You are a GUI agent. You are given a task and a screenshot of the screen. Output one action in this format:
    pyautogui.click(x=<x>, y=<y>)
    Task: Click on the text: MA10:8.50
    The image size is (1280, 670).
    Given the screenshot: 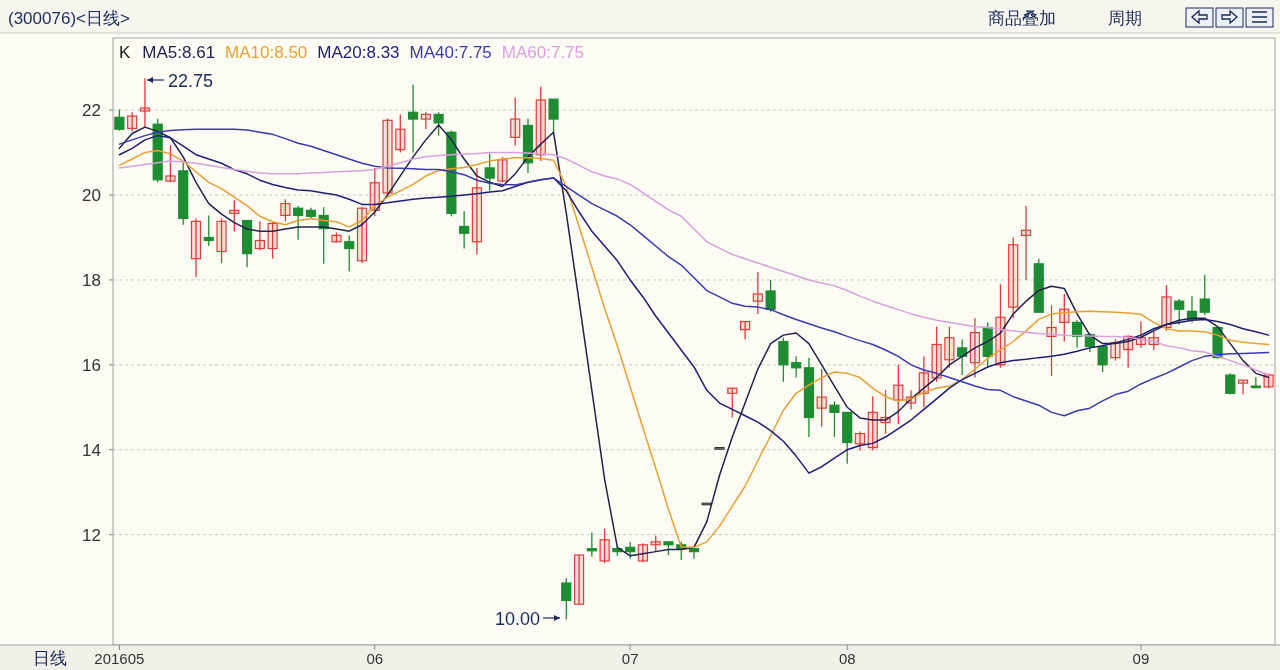 What is the action you would take?
    pyautogui.click(x=266, y=52)
    